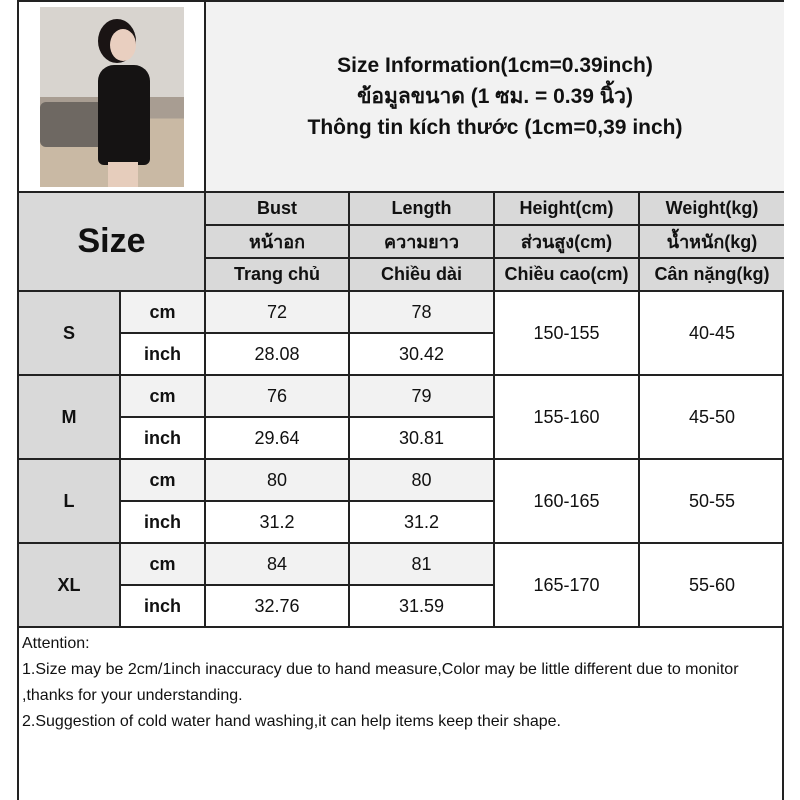  I want to click on length-inch: 31.2, so click(421, 522).